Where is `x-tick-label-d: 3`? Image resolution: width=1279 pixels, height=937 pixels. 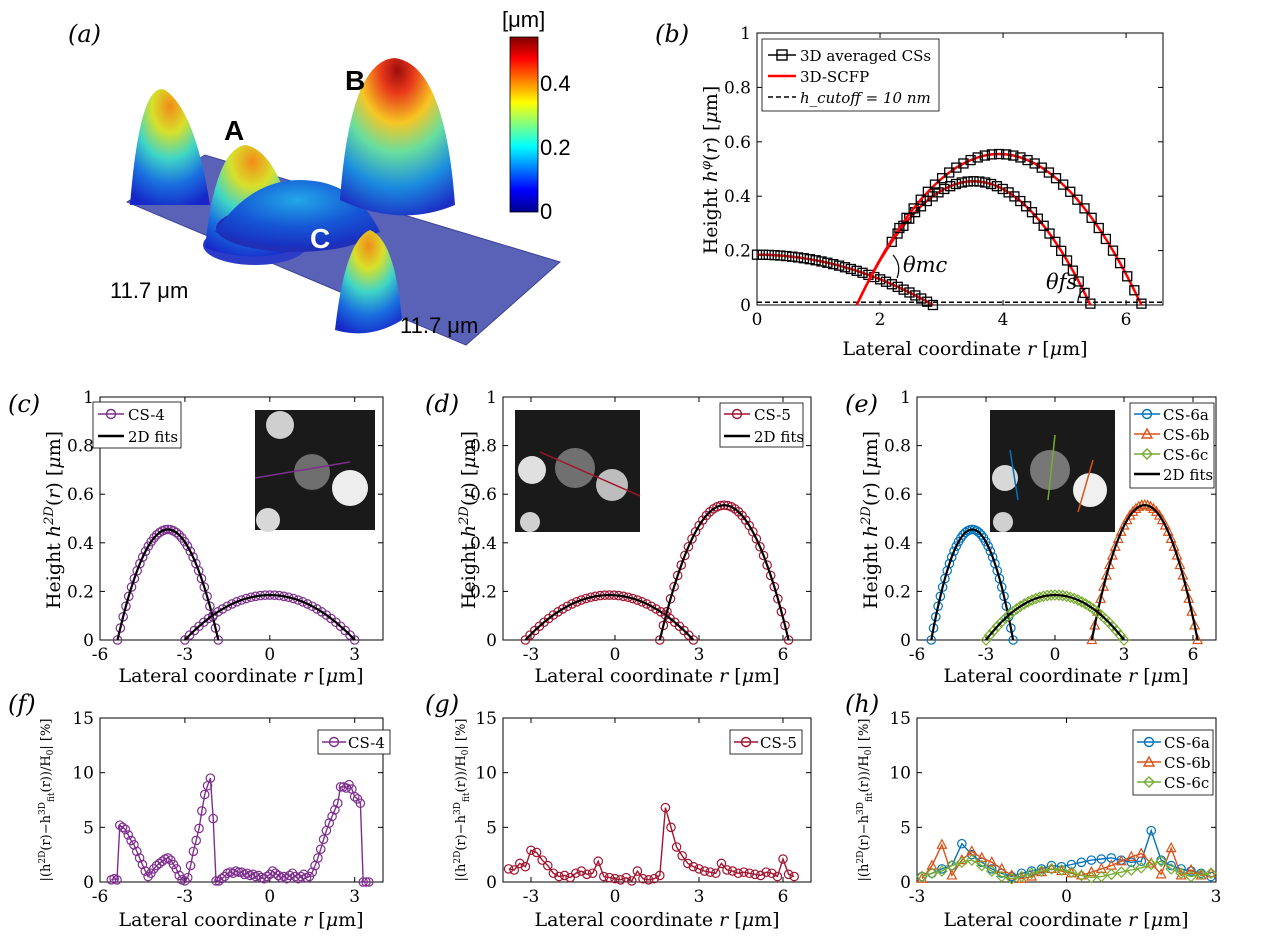
x-tick-label-d: 3 is located at coordinates (699, 655).